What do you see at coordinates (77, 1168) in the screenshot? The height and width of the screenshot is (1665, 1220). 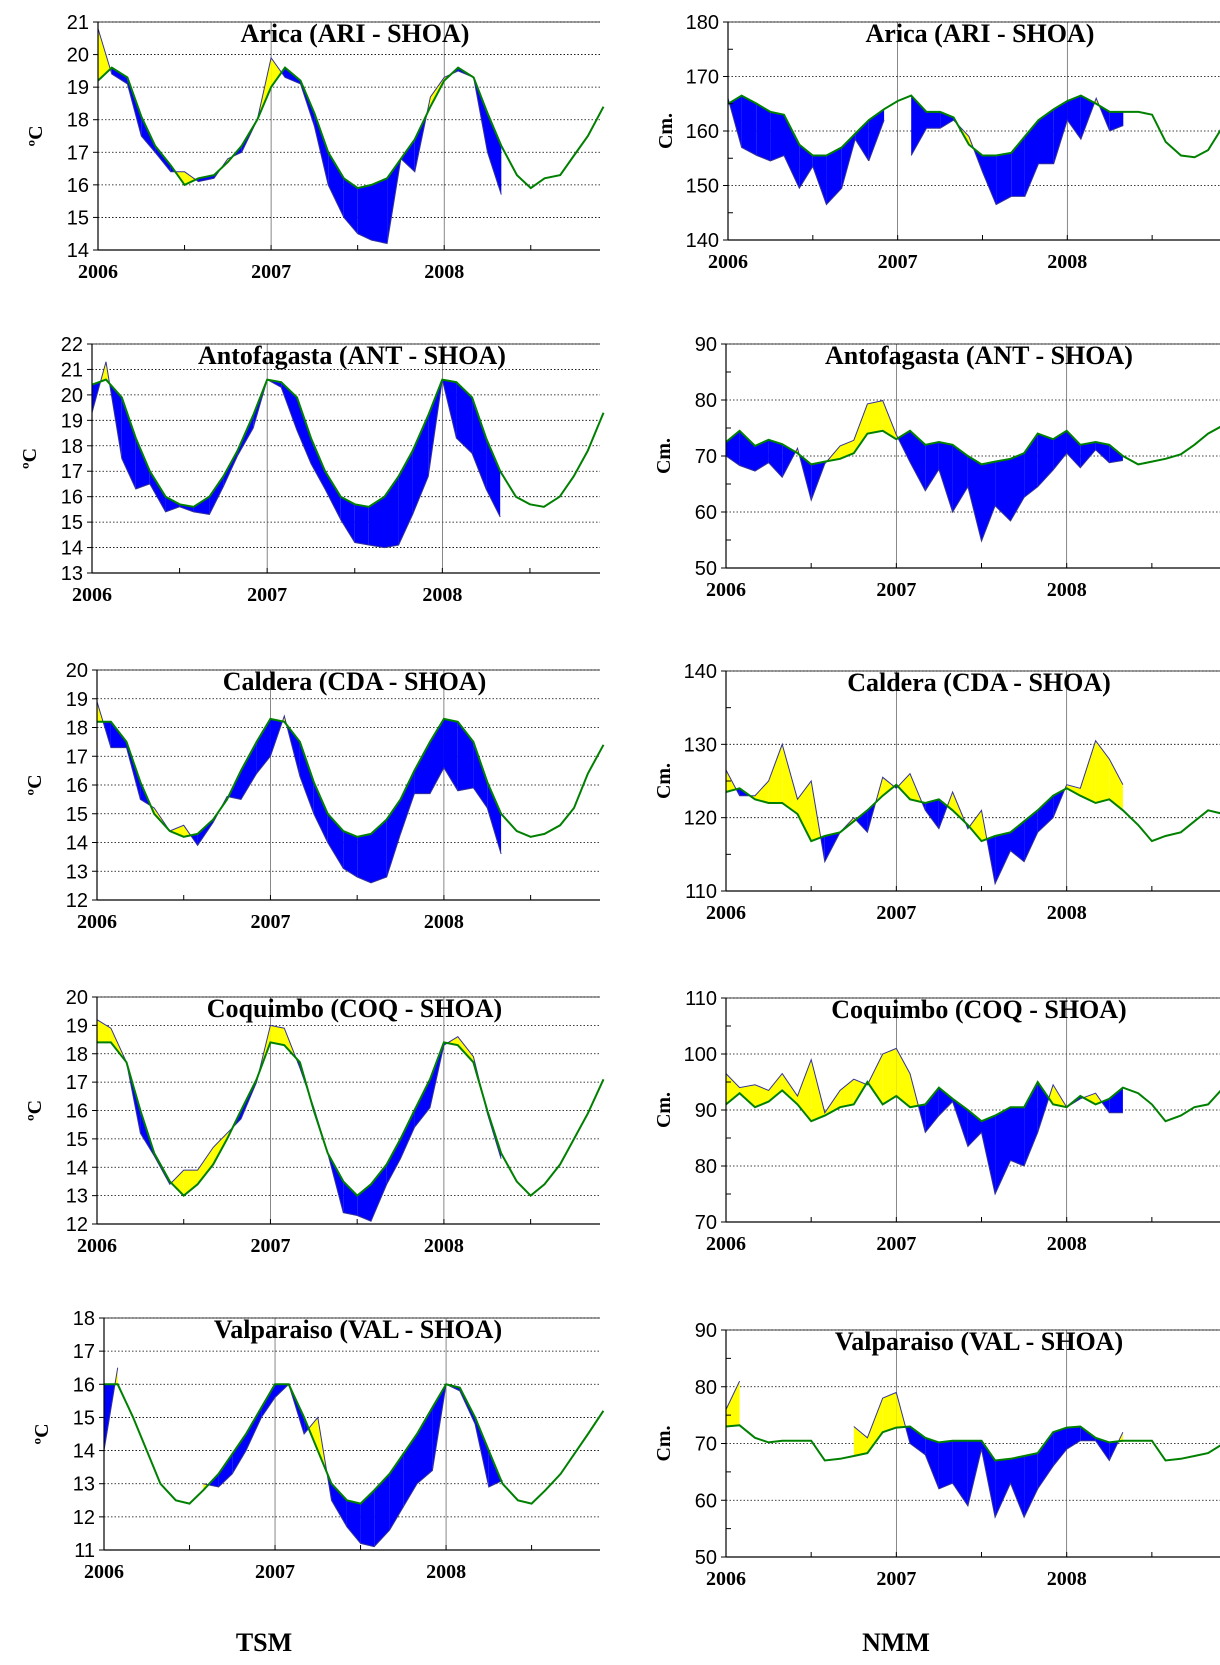 I see `y-tick-label: 14` at bounding box center [77, 1168].